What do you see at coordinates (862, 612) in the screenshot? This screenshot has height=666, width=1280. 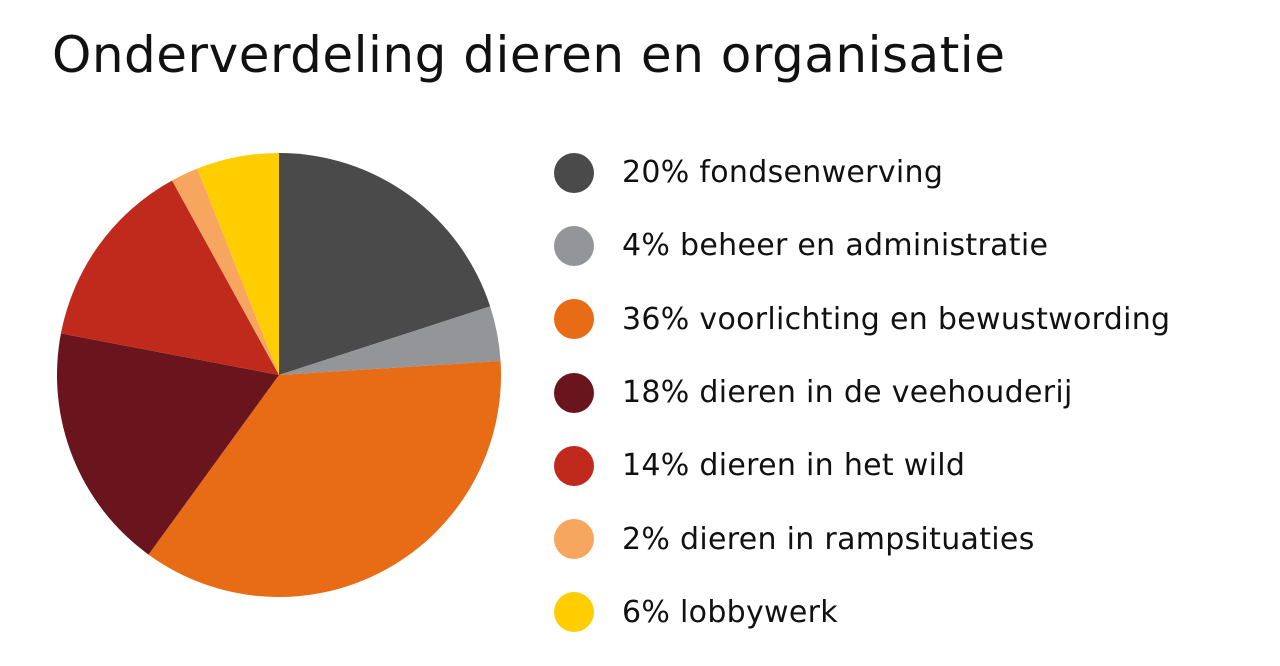 I see `legend-item: 6% lobbywerk` at bounding box center [862, 612].